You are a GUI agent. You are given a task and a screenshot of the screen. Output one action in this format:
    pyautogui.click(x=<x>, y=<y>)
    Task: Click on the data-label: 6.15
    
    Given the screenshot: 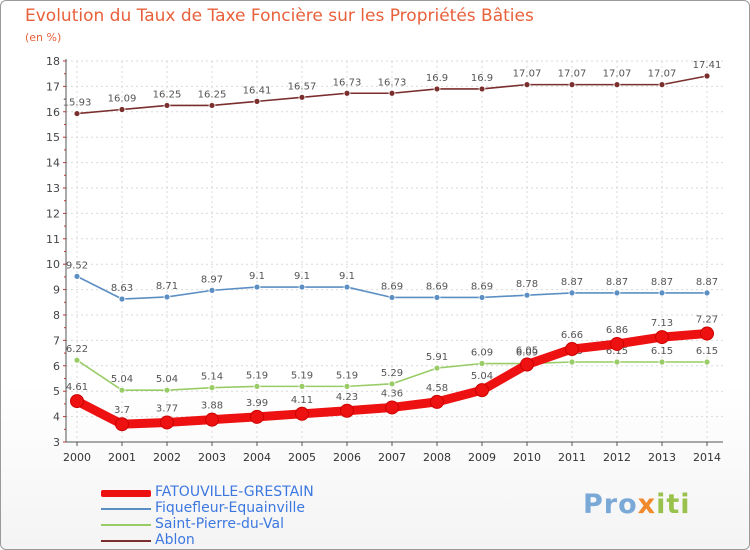 What is the action you would take?
    pyautogui.click(x=662, y=351)
    